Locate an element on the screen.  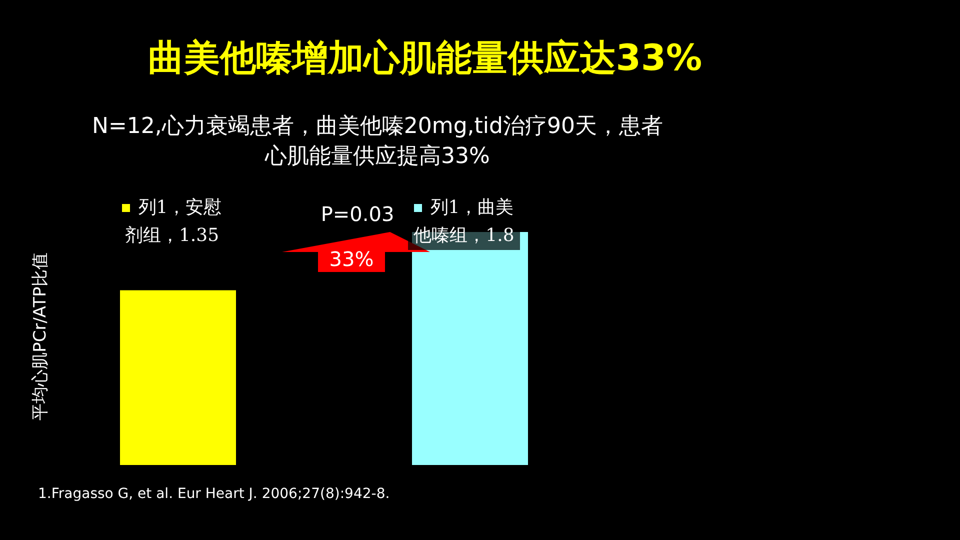
subtitle: N=12,心力衰竭患者，曲美他嗪20mg,tid治疗90天，患者心肌能量供应提高33% is located at coordinates (377, 142).